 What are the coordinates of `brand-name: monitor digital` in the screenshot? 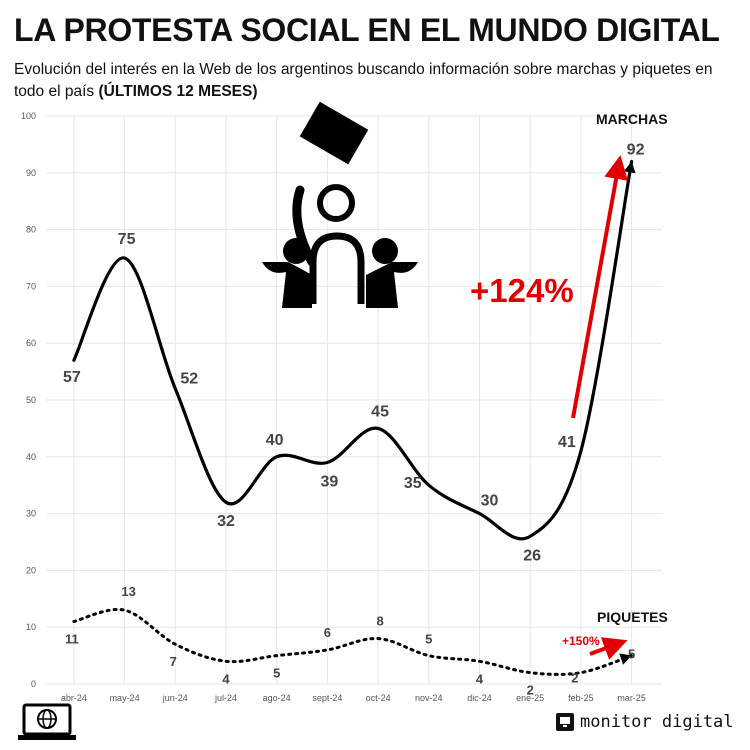 It's located at (657, 722).